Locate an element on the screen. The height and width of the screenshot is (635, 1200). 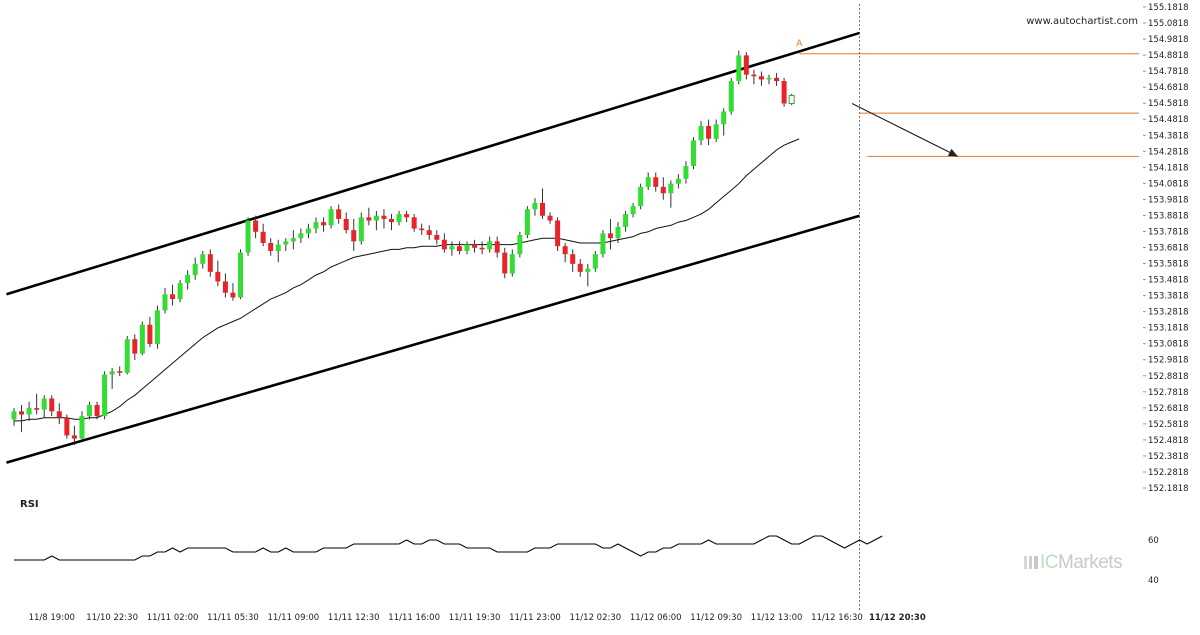
time-tick-label: 11/11 05:30 is located at coordinates (233, 618).